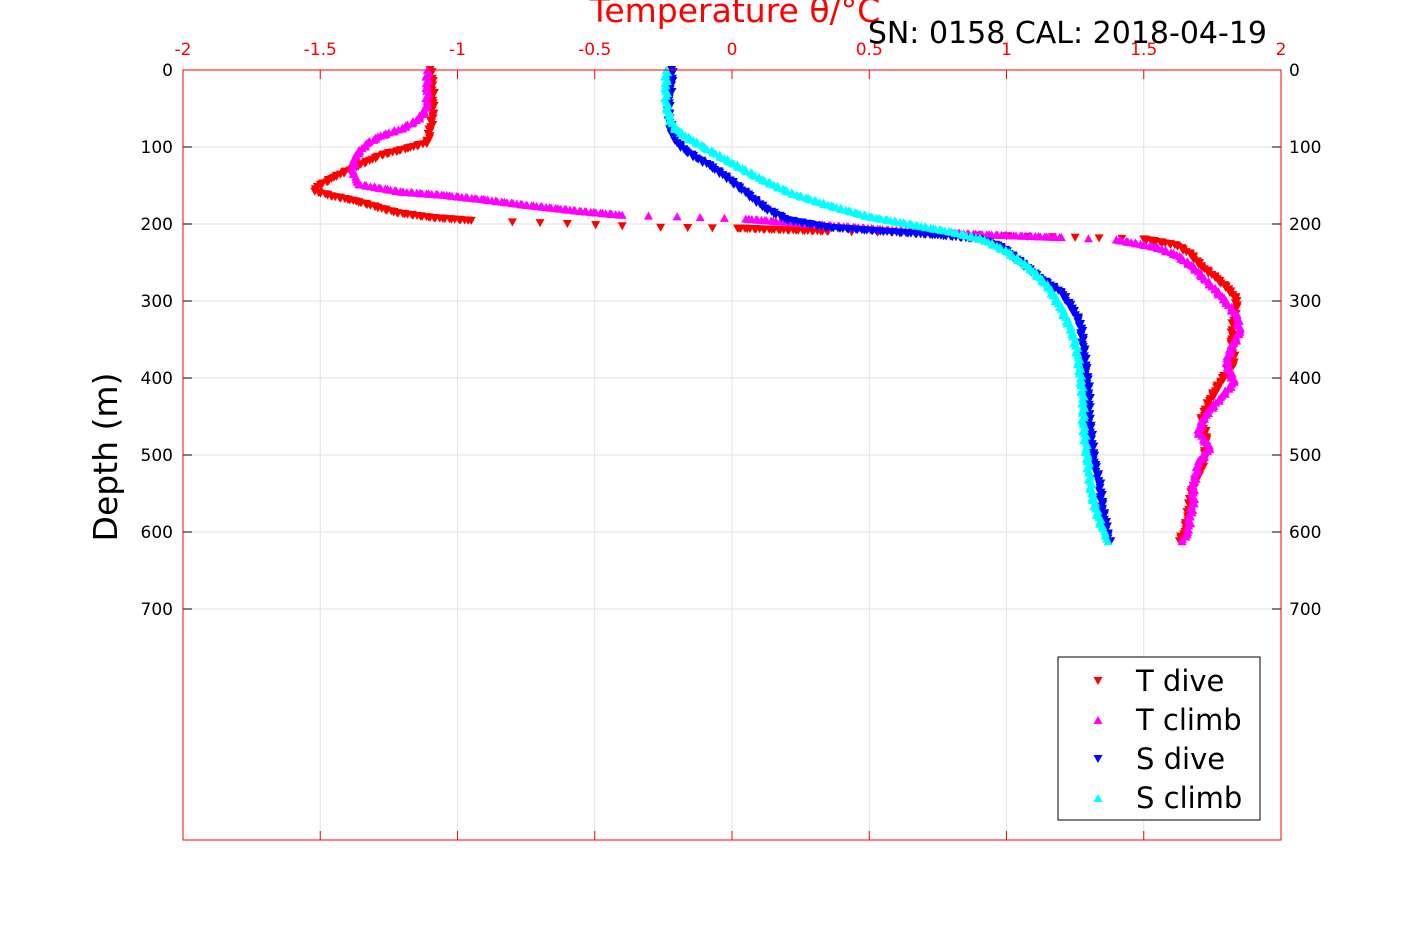 This screenshot has width=1417, height=945. What do you see at coordinates (157, 340) in the screenshot?
I see `y-tick-labels-left: 0 100 200 300 400 500 600 700` at bounding box center [157, 340].